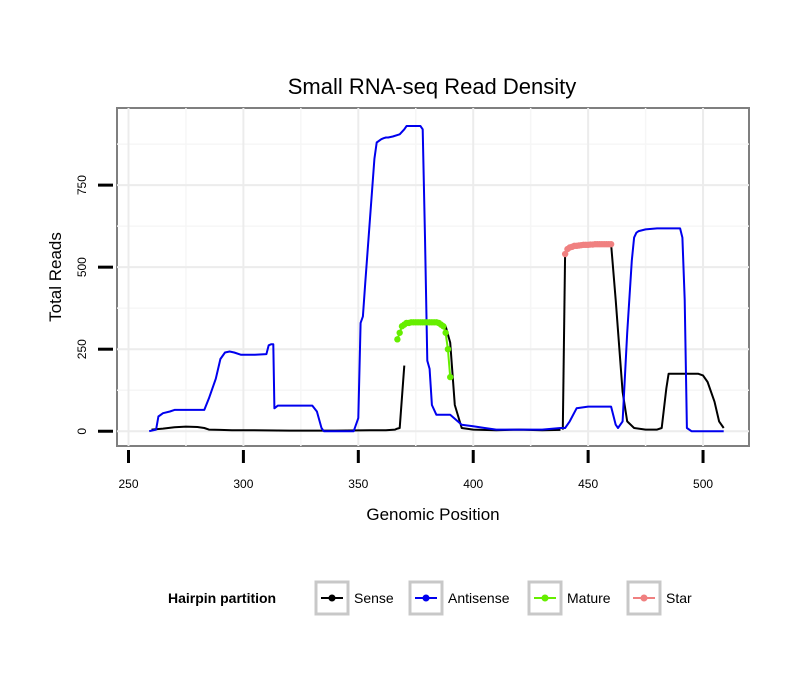  Describe the element at coordinates (94, 305) in the screenshot. I see `y-axis: 0 250 500 750` at that location.